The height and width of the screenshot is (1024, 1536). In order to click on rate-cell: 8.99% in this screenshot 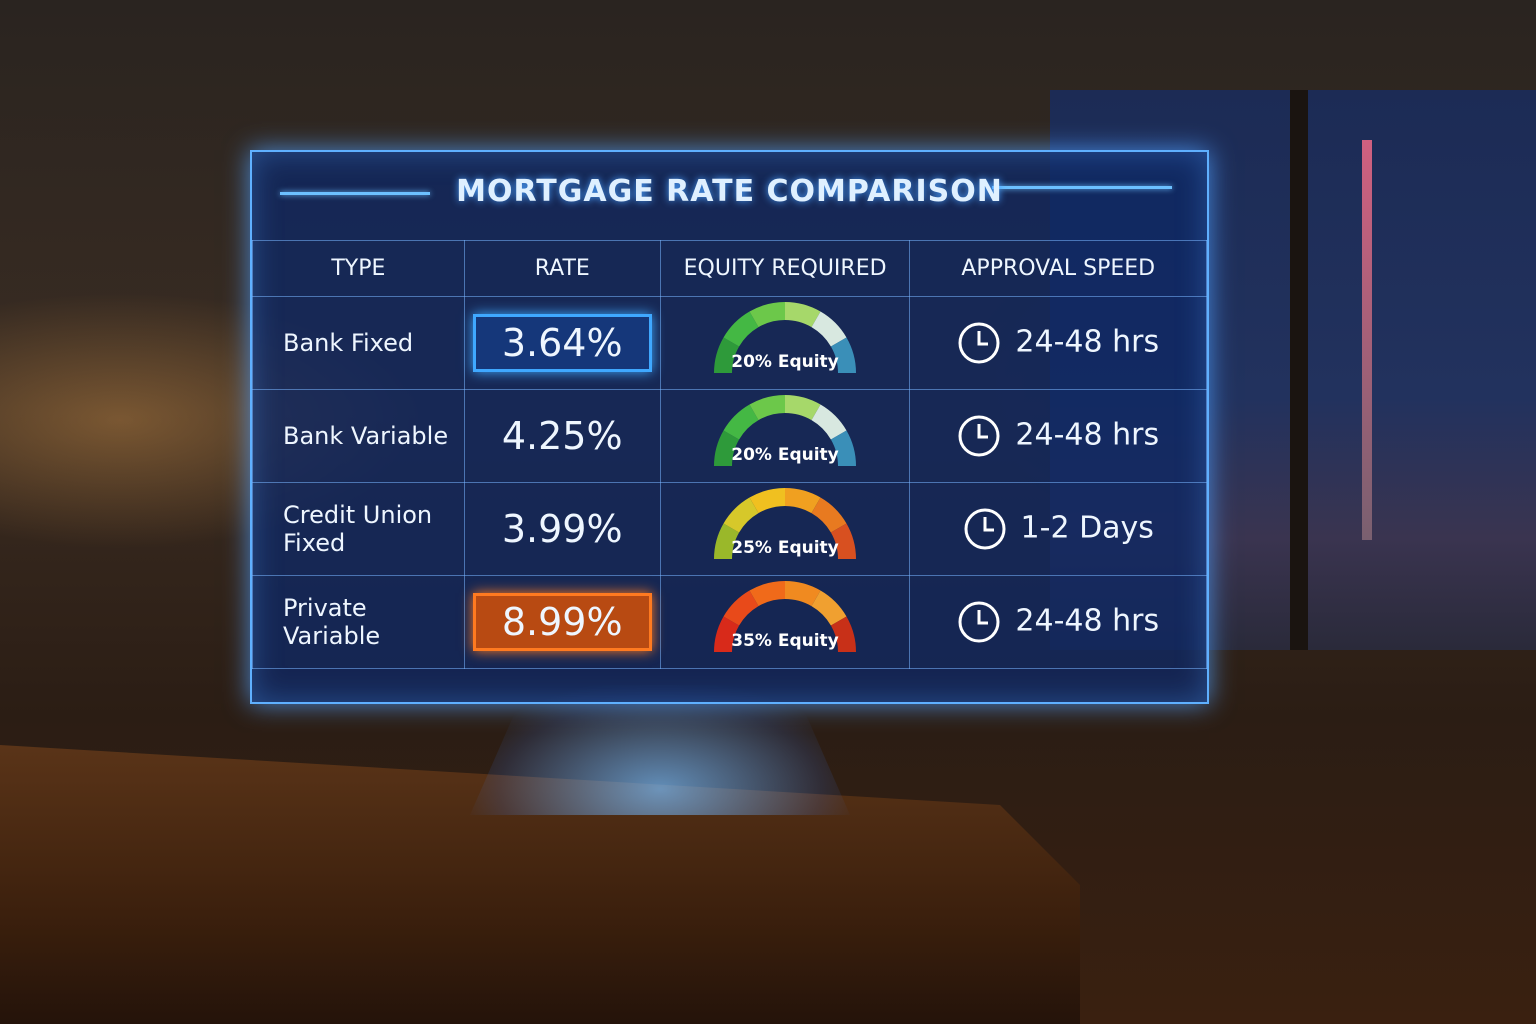, I will do `click(562, 622)`.